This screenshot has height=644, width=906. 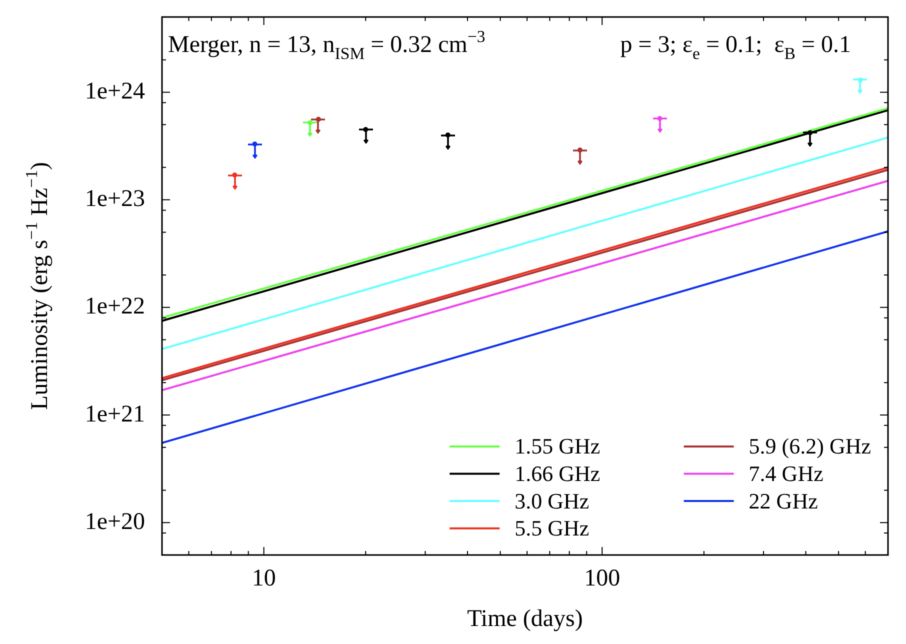 What do you see at coordinates (37, 286) in the screenshot?
I see `y-axis-title: Luminosity (erg s−1 Hz−1)` at bounding box center [37, 286].